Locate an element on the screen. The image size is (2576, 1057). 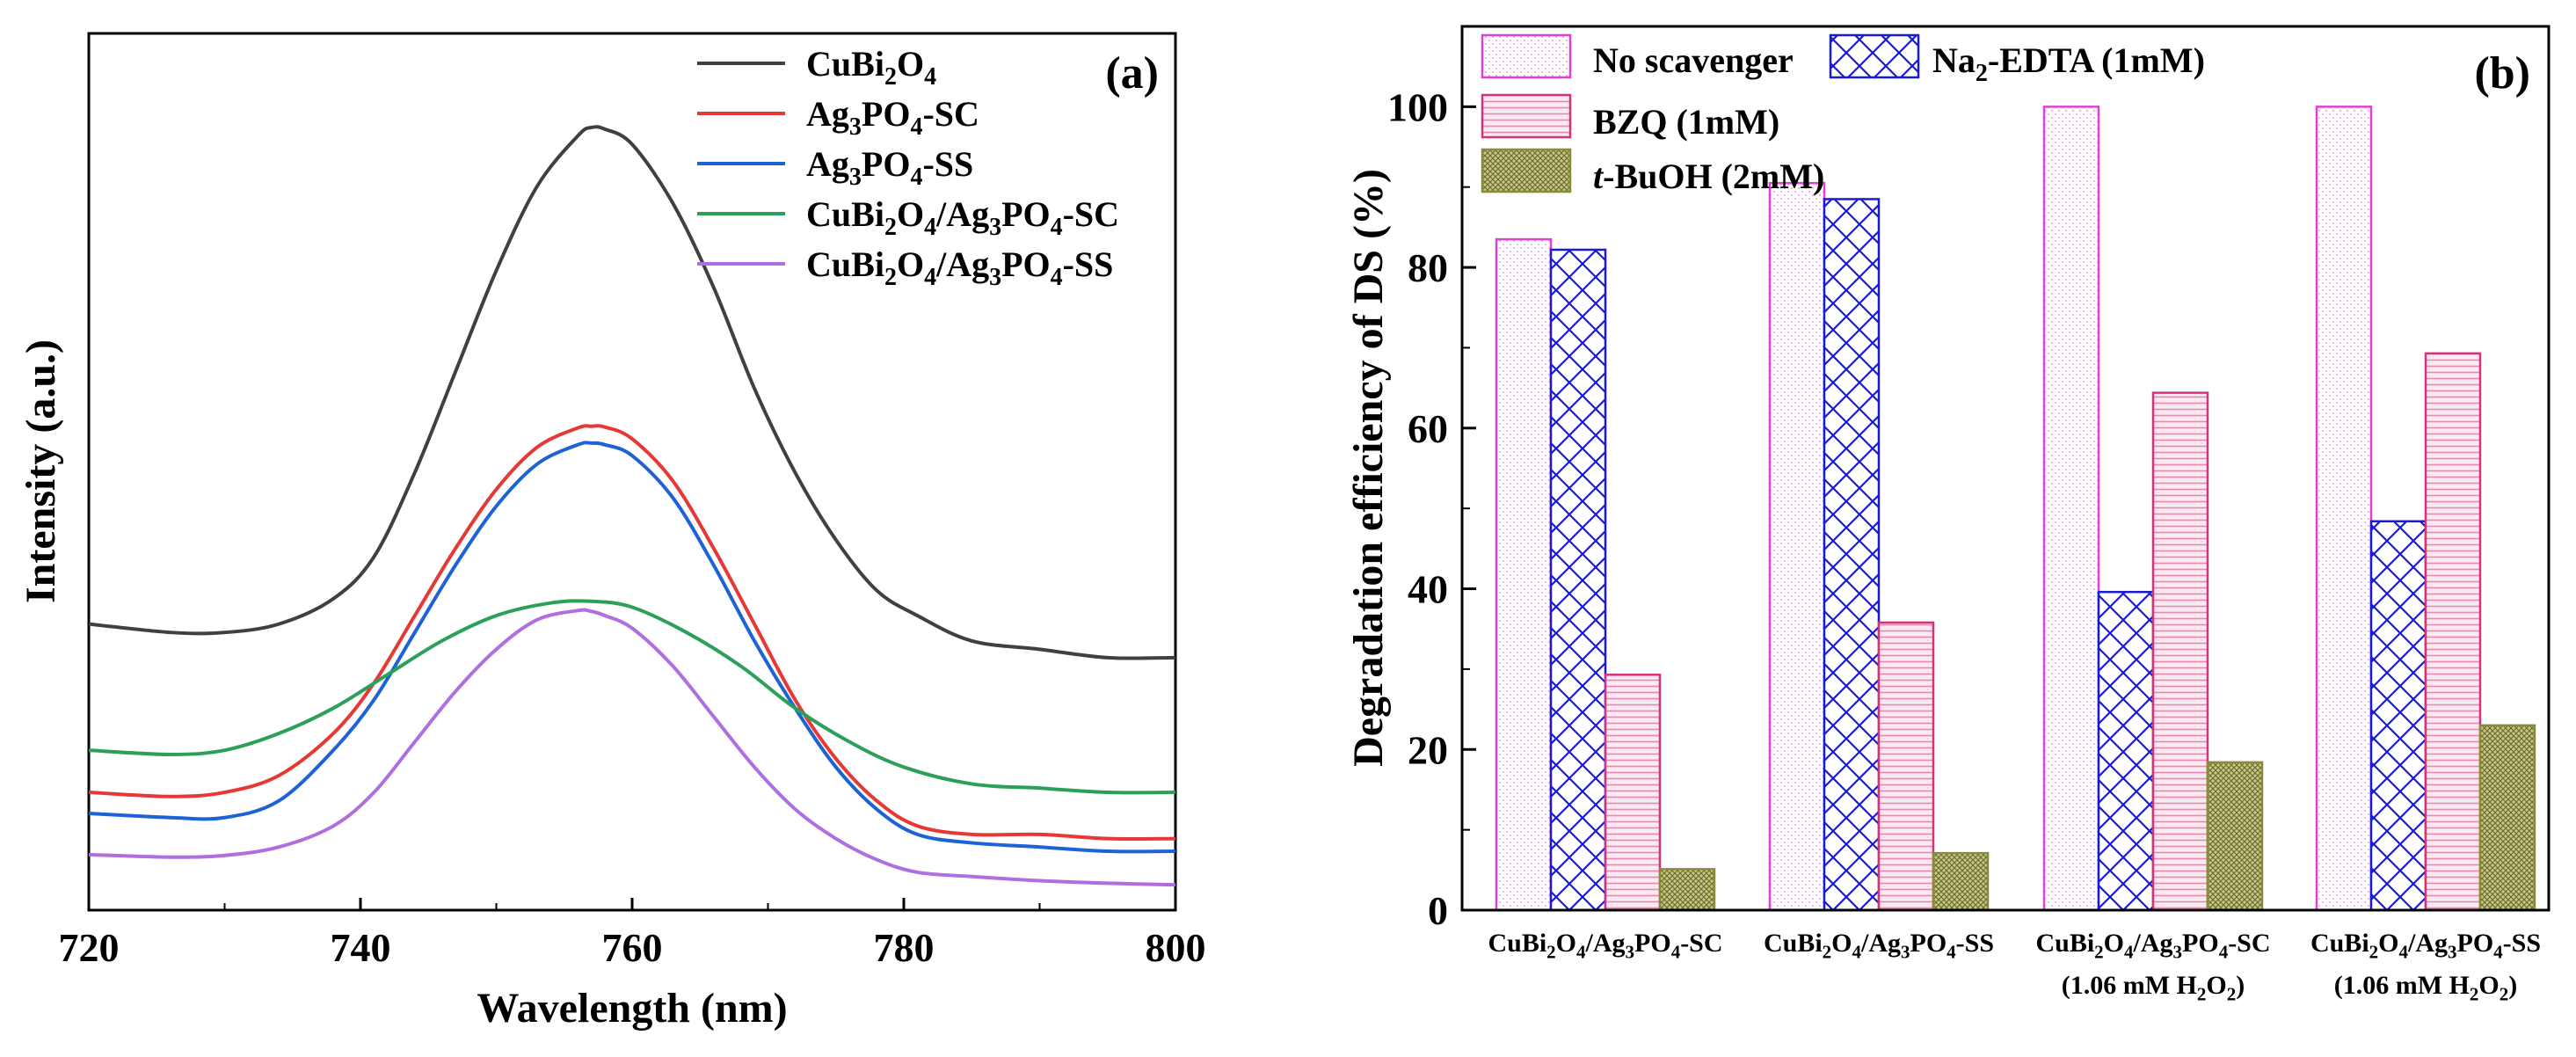
bar-Na2-EDTA (1mM)-0 is located at coordinates (1578, 580).